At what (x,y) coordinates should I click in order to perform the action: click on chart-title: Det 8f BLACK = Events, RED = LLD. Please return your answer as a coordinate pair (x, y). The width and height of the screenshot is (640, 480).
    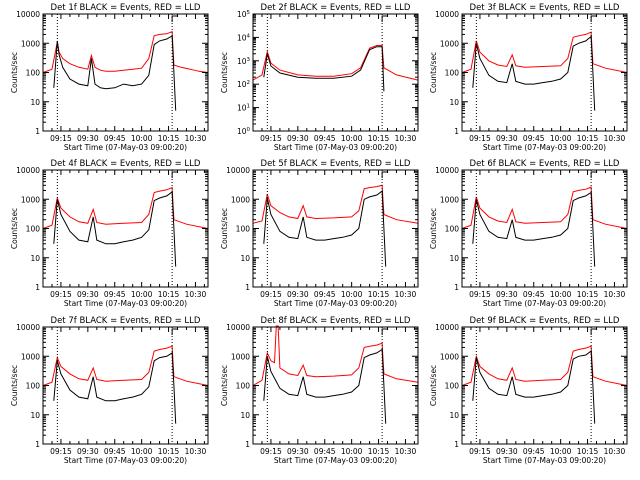
    Looking at the image, I should click on (336, 321).